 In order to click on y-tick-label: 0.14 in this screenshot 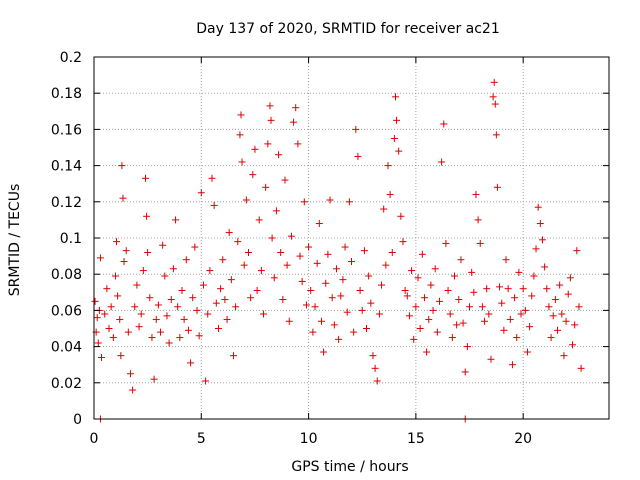, I will do `click(66, 167)`.